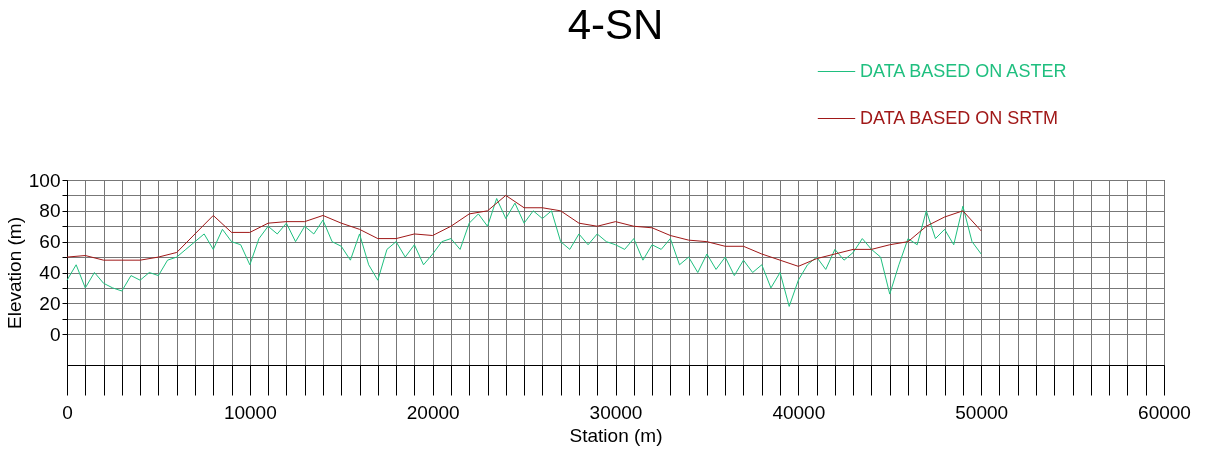  What do you see at coordinates (50, 272) in the screenshot?
I see `y-tick-label: 40` at bounding box center [50, 272].